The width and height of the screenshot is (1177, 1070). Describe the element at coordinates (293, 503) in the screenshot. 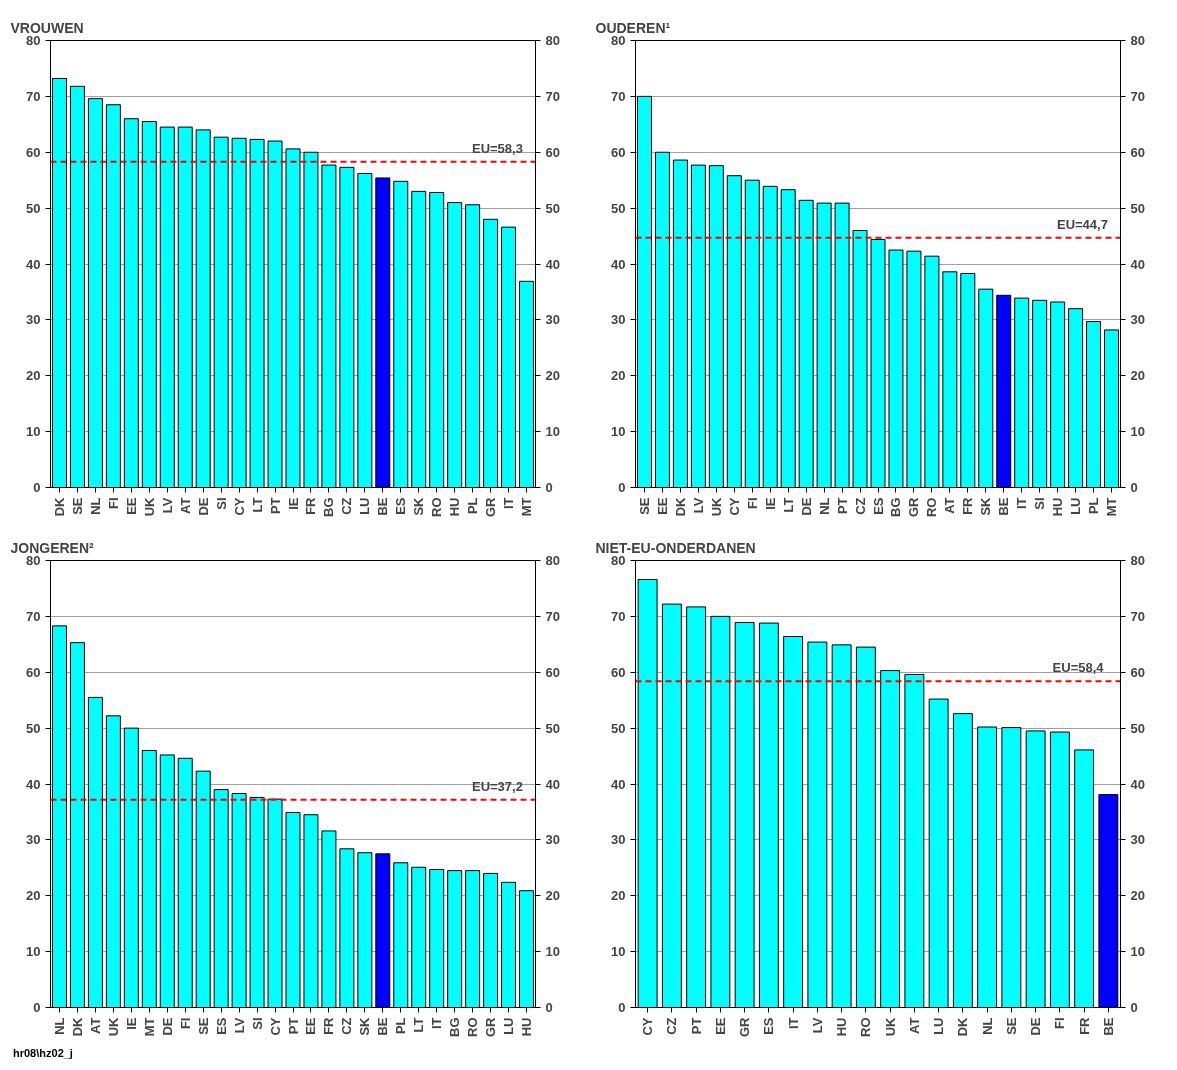

I see `x-tick-label: IE` at that location.